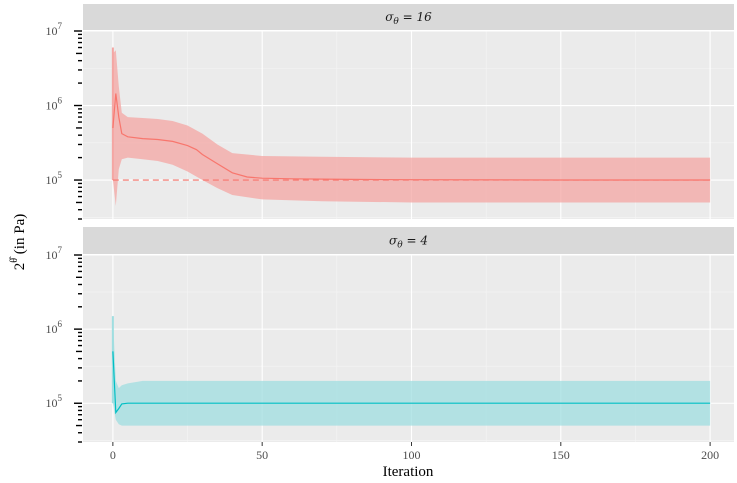 The width and height of the screenshot is (737, 483). Describe the element at coordinates (113, 455) in the screenshot. I see `x-tick-label: 0` at that location.